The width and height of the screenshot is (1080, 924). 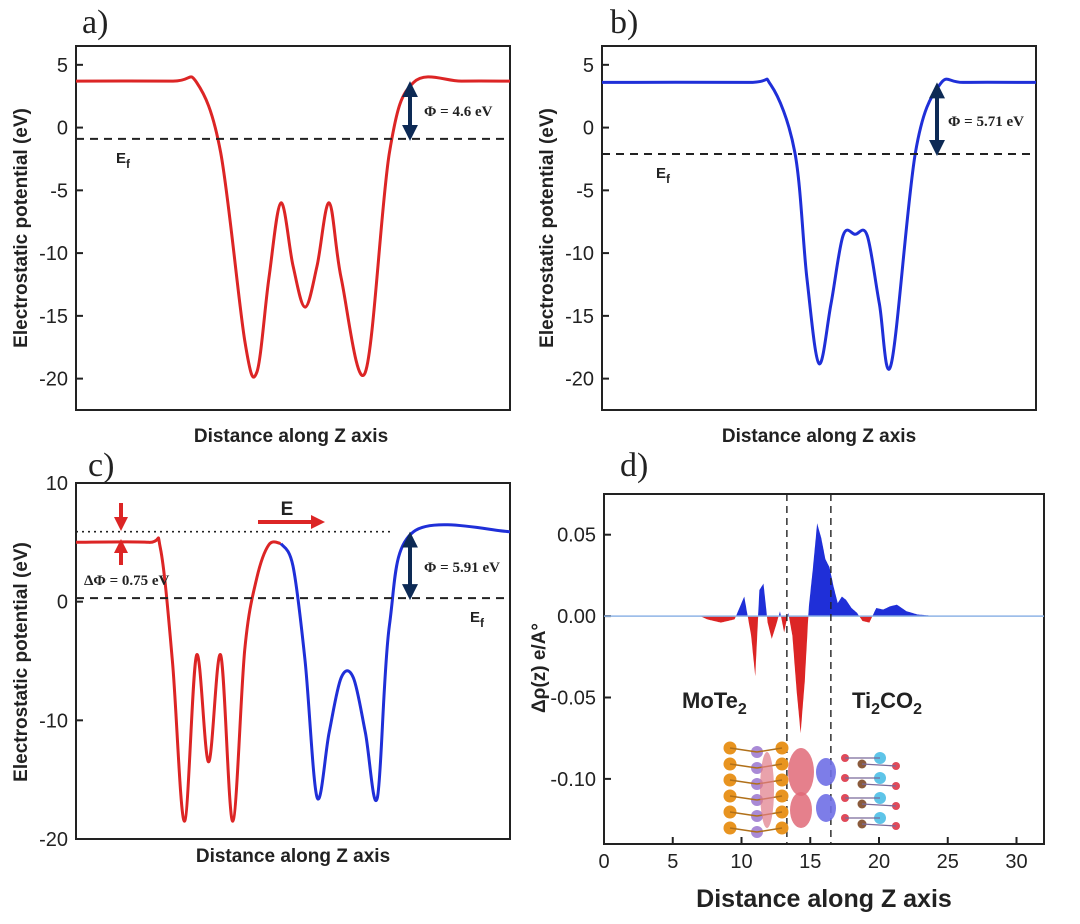 What do you see at coordinates (21, 662) in the screenshot?
I see `panel-c-y-axis-label: Electrostatic potential (eV)` at bounding box center [21, 662].